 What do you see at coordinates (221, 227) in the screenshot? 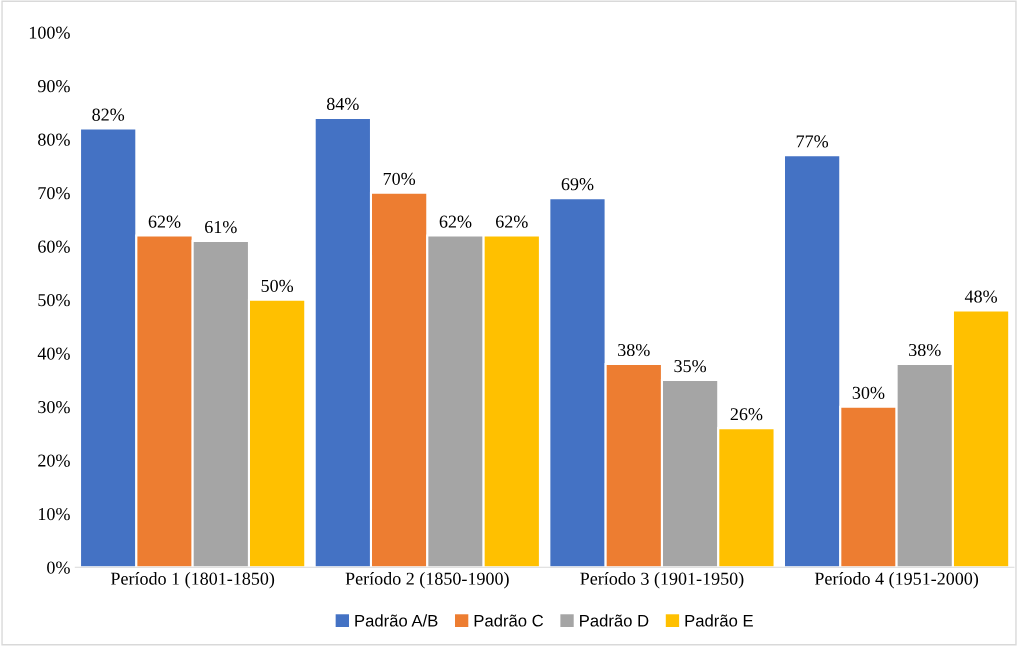
I see `data-label: 61%` at bounding box center [221, 227].